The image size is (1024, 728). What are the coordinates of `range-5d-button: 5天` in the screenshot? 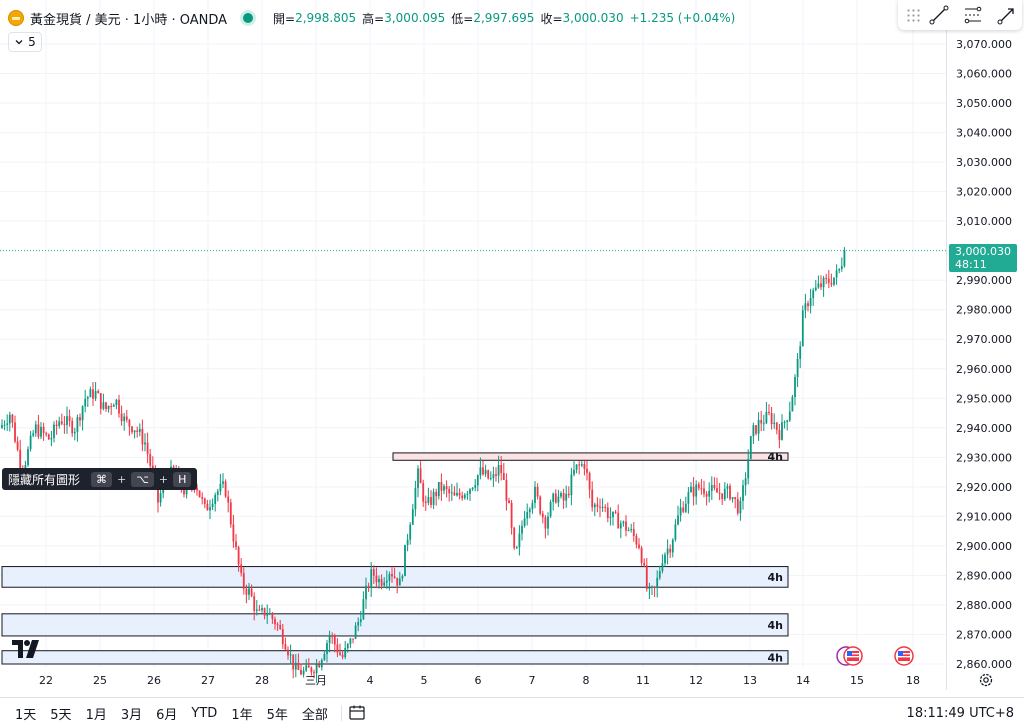 It's located at (61, 715).